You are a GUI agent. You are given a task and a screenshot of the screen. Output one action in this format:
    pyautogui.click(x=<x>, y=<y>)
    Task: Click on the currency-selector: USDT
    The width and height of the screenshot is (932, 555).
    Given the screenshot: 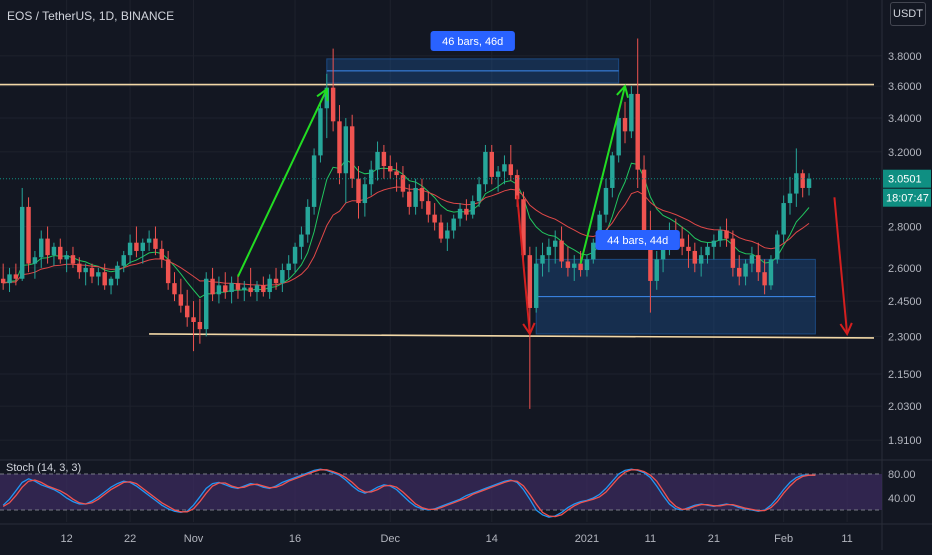 What is the action you would take?
    pyautogui.click(x=908, y=14)
    